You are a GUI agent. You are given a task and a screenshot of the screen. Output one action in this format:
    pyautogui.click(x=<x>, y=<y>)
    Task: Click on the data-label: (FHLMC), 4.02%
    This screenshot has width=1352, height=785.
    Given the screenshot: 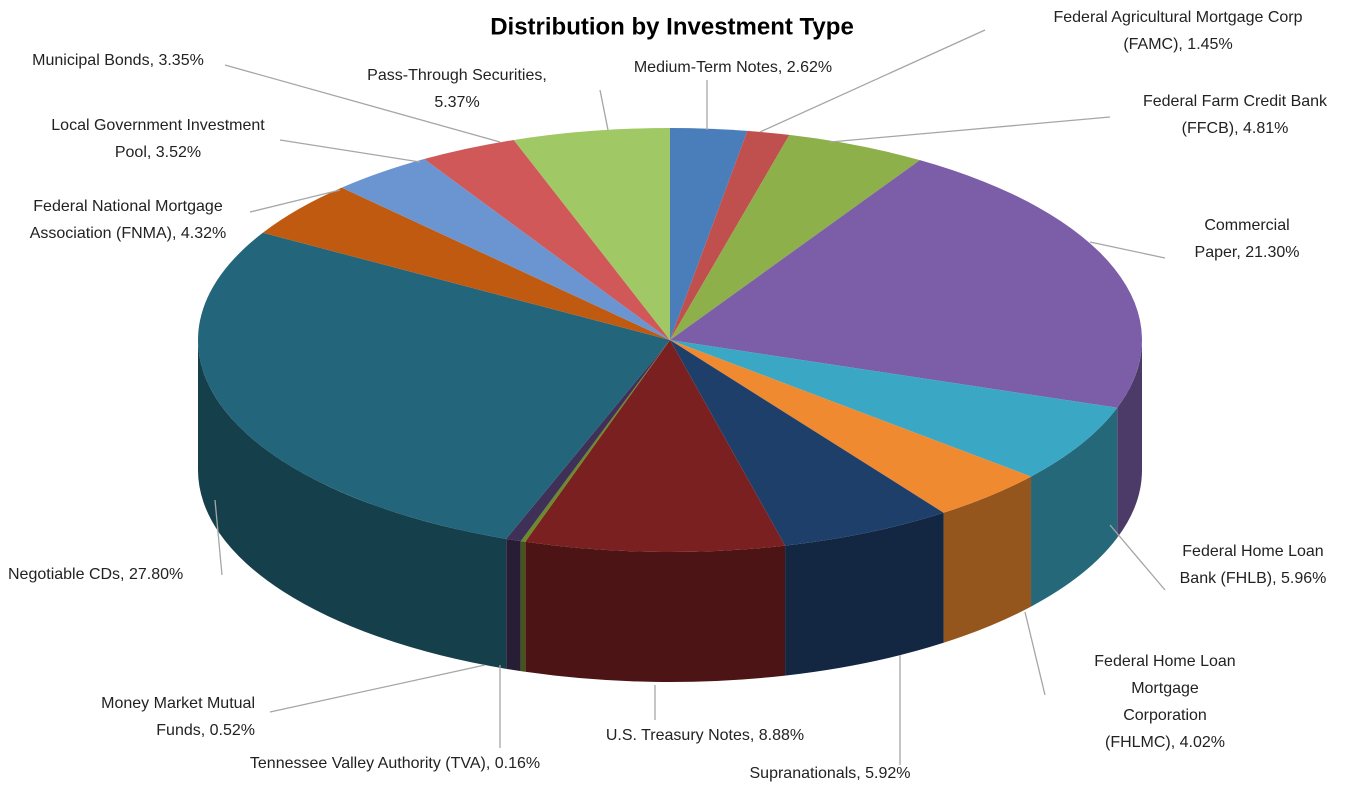 What is the action you would take?
    pyautogui.click(x=1165, y=742)
    